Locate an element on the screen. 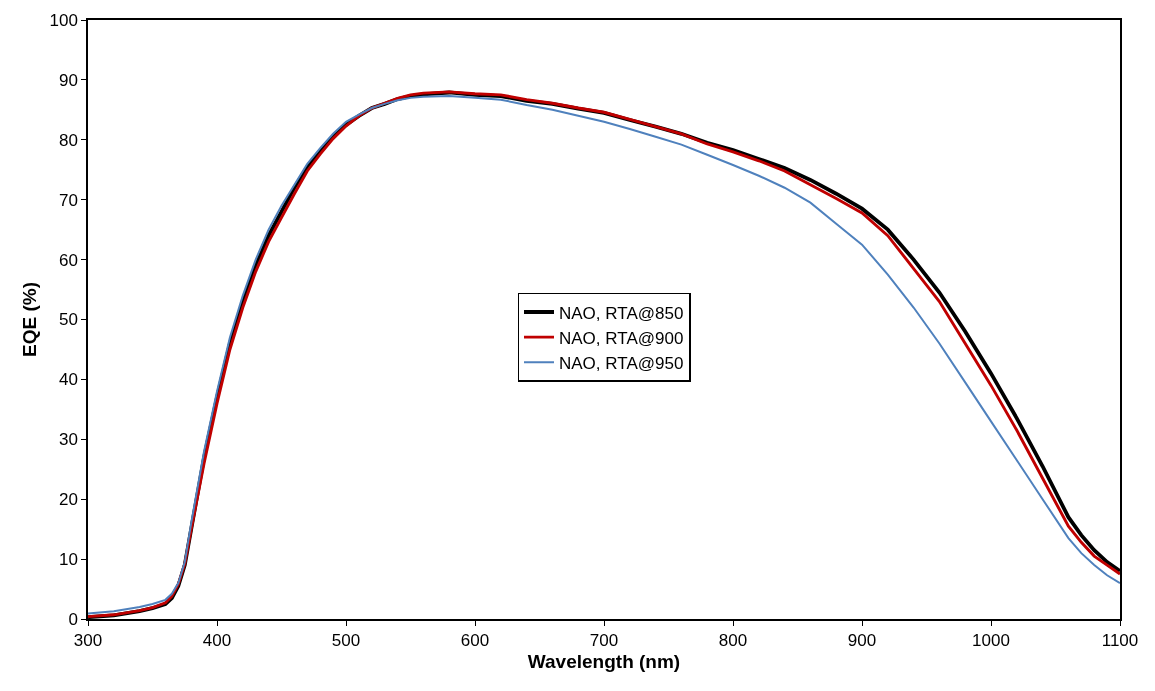 This screenshot has width=1155, height=691. x-tick-label: 800 is located at coordinates (733, 641).